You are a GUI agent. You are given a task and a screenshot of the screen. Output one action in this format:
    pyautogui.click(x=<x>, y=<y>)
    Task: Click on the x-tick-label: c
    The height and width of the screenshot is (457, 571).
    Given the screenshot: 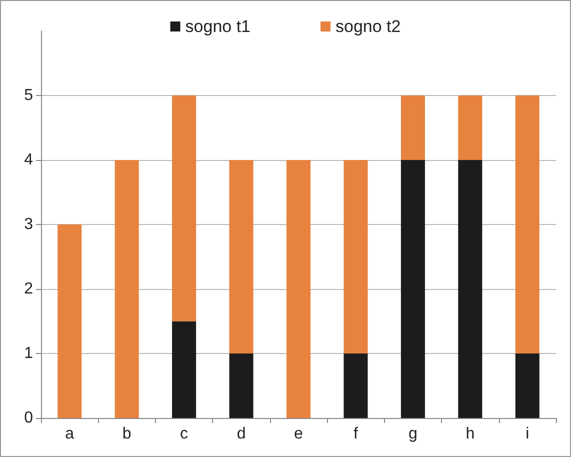 What is the action you would take?
    pyautogui.click(x=184, y=434)
    